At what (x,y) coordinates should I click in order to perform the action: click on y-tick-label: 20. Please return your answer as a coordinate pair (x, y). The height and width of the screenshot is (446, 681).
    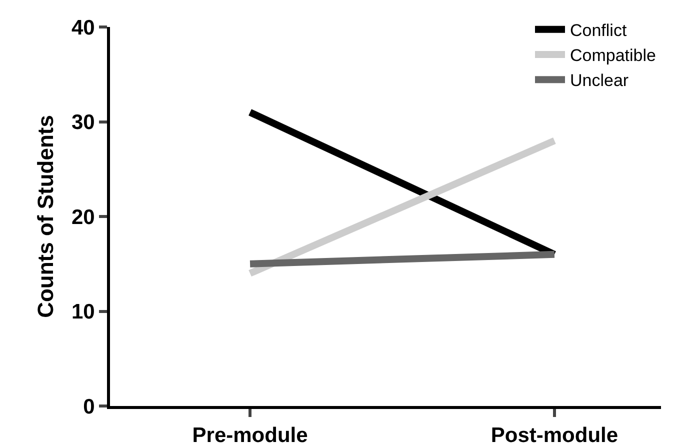
    Looking at the image, I should click on (83, 217).